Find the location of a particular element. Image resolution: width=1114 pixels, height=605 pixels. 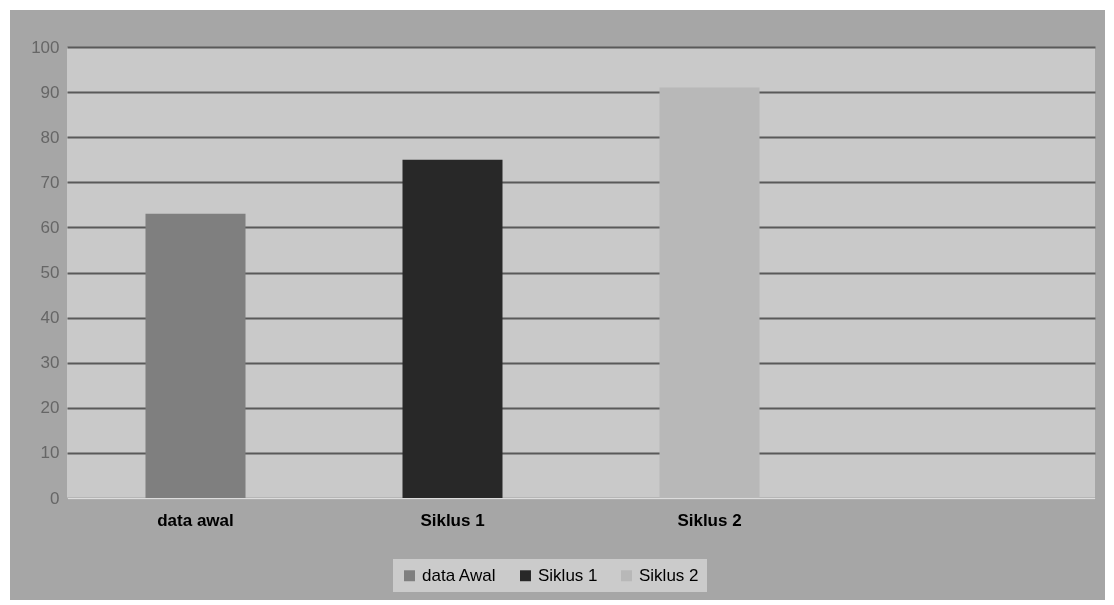

legend-label: data Awal is located at coordinates (459, 575).